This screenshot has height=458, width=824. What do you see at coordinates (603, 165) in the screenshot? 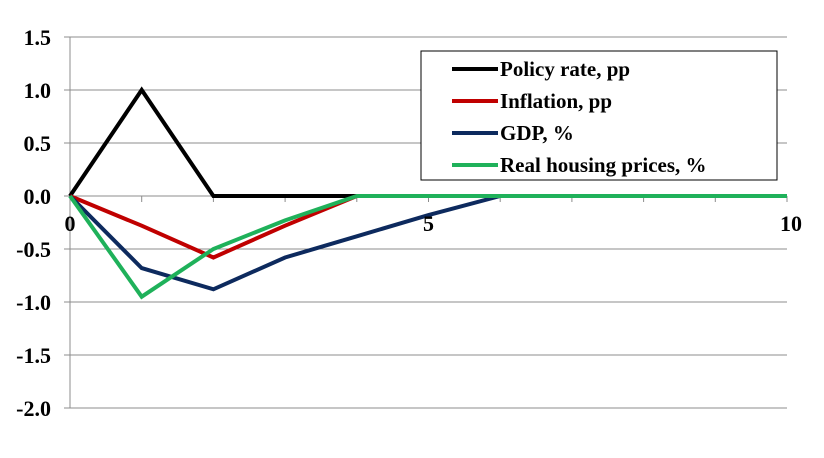
I see `legend-label-3: Real housing prices, %` at bounding box center [603, 165].